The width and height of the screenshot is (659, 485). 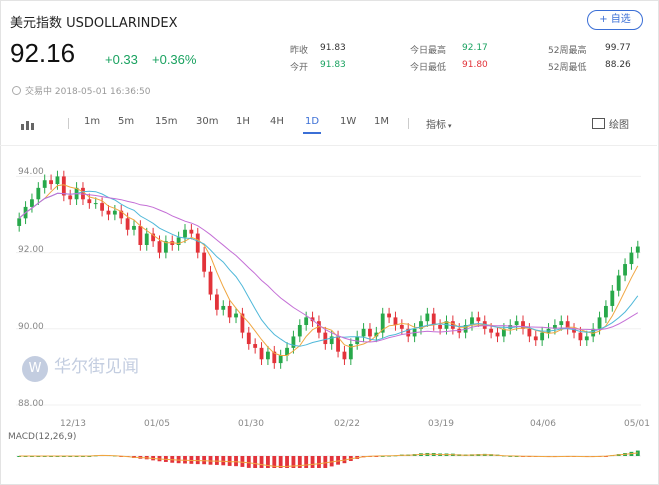 I want to click on price-change: +0.33, so click(x=121, y=59).